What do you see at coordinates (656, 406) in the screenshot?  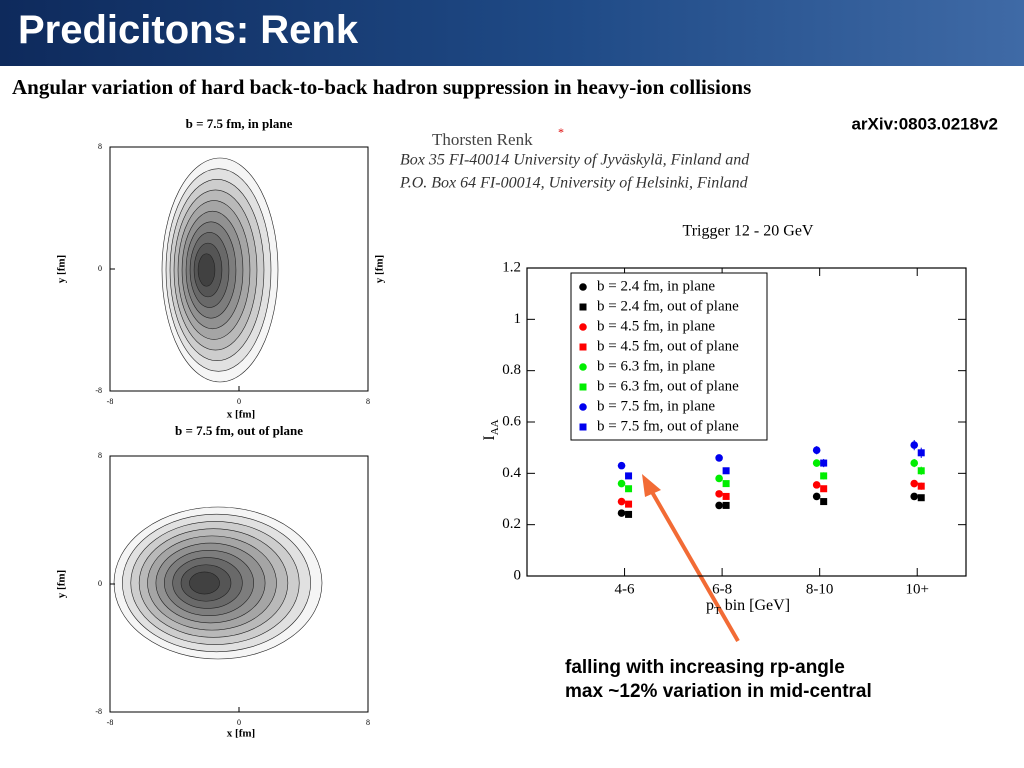 I see `legend-label: b = 7.5 fm, in plane` at bounding box center [656, 406].